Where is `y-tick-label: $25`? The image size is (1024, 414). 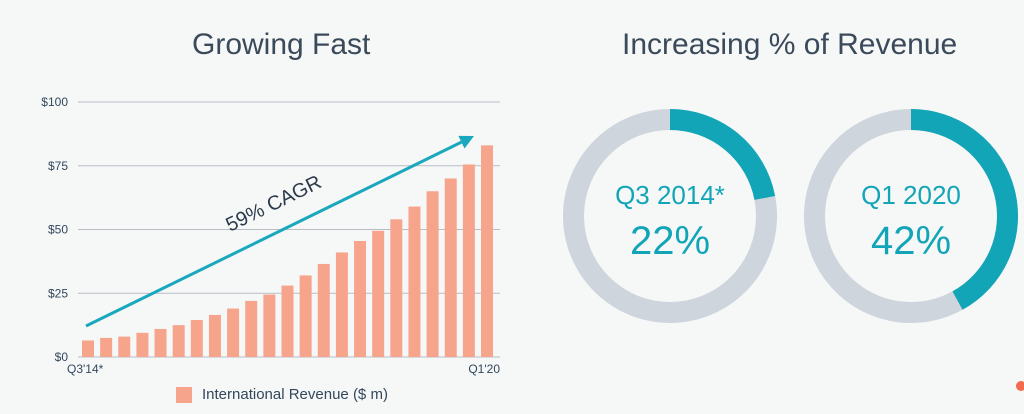
y-tick-label: $25 is located at coordinates (58, 293).